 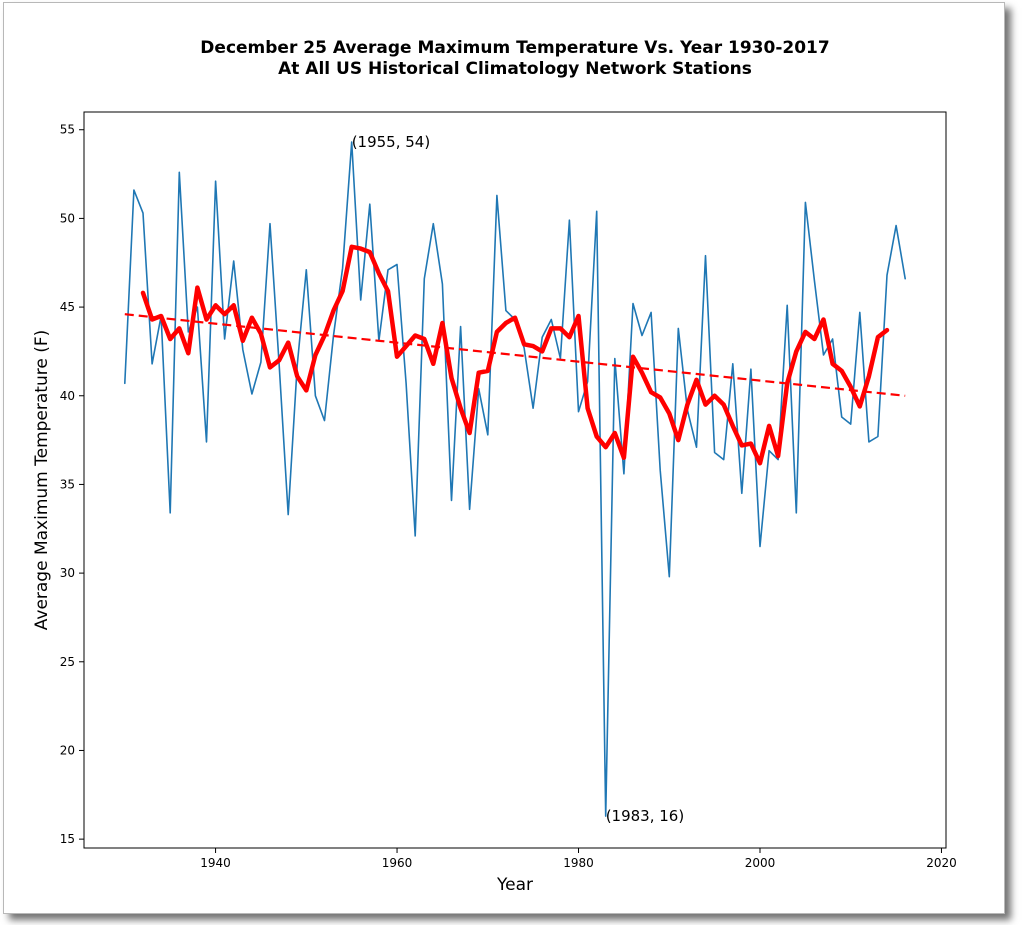 What do you see at coordinates (941, 863) in the screenshot?
I see `x-tick-label: 2020` at bounding box center [941, 863].